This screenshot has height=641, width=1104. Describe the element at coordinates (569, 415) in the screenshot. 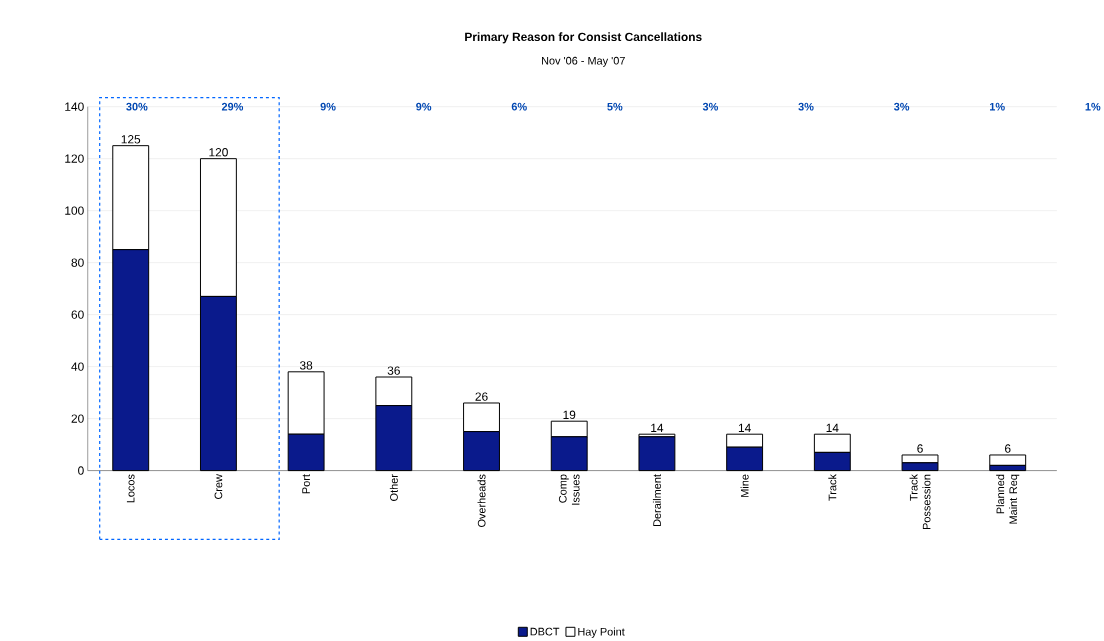

I see `total-label: 19` at that location.